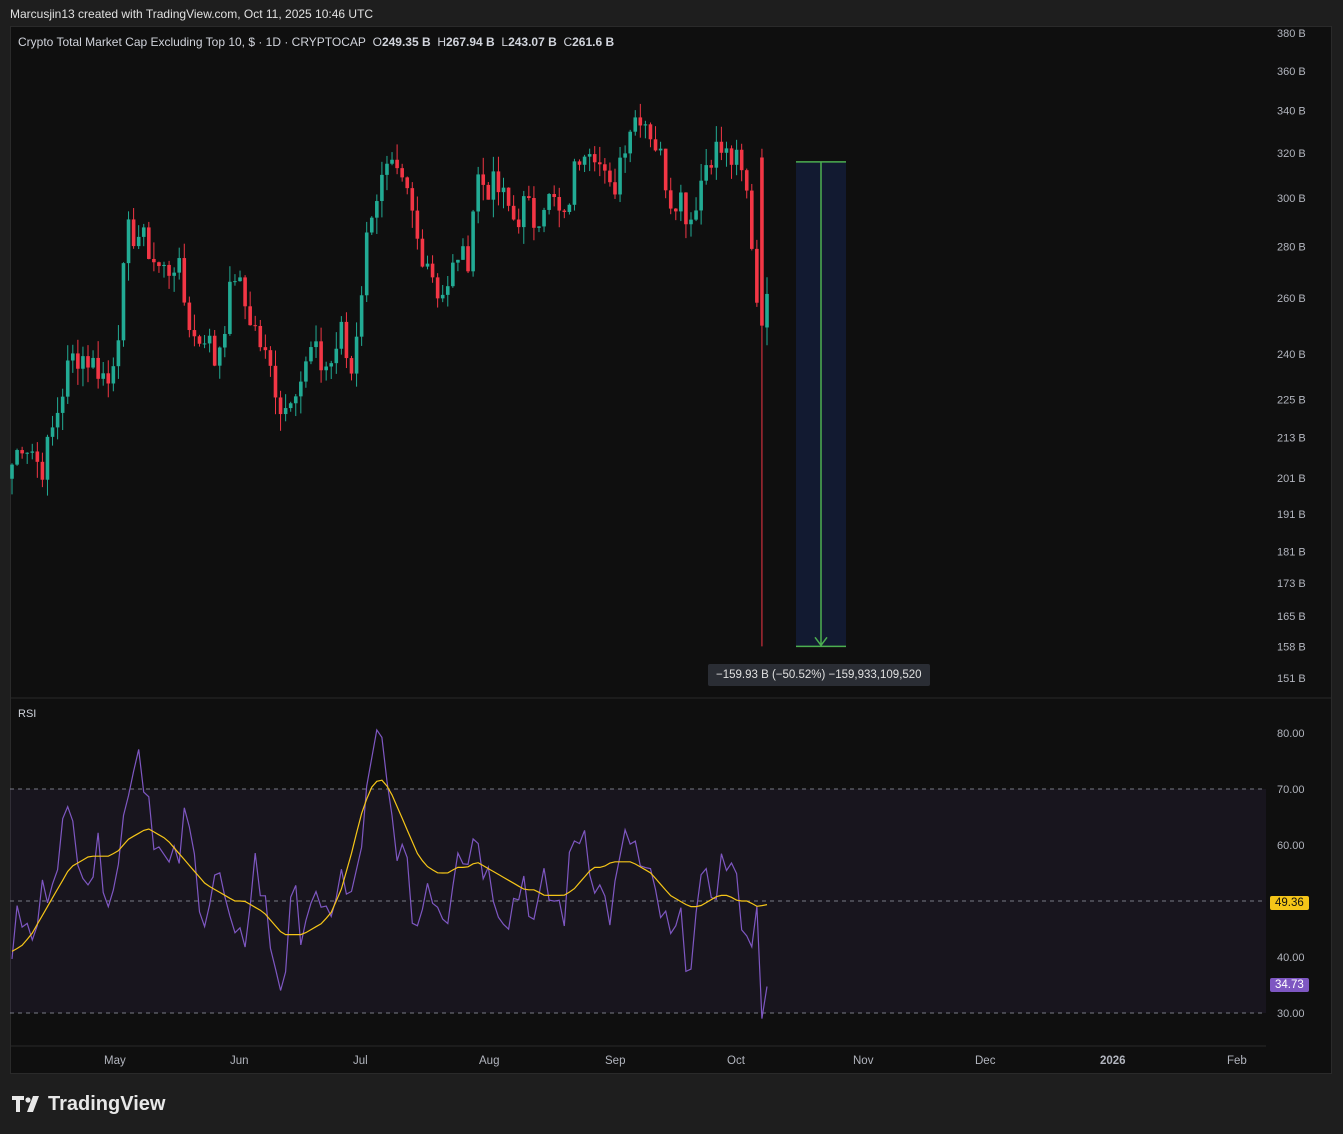 The width and height of the screenshot is (1343, 1134). Describe the element at coordinates (1291, 515) in the screenshot. I see `price-axis-tick-label: 191 B` at that location.